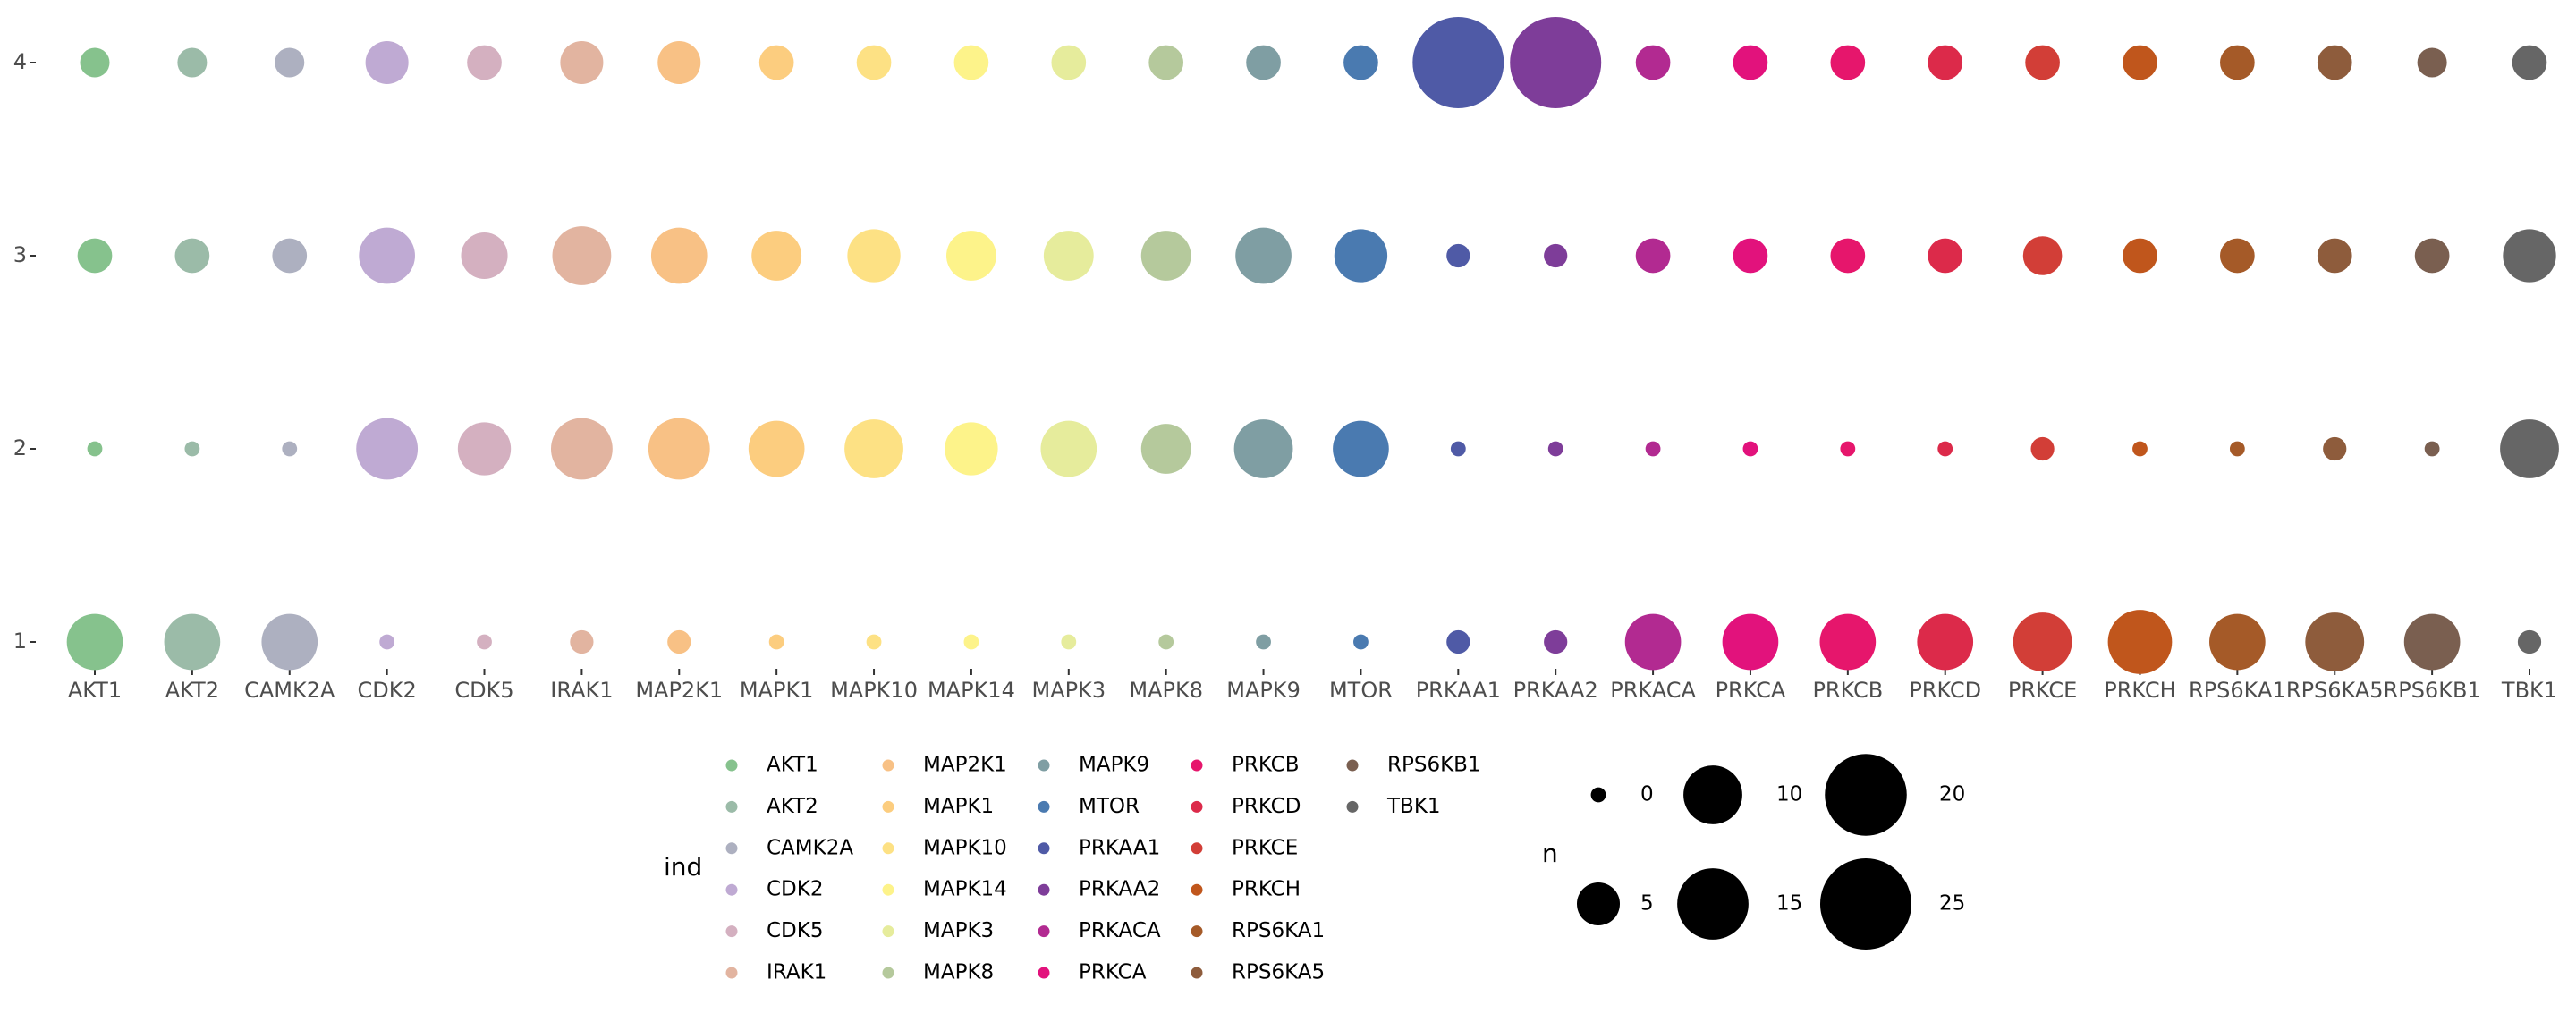 The height and width of the screenshot is (1030, 2576). I want to click on y-tick-label: 3, so click(20, 254).